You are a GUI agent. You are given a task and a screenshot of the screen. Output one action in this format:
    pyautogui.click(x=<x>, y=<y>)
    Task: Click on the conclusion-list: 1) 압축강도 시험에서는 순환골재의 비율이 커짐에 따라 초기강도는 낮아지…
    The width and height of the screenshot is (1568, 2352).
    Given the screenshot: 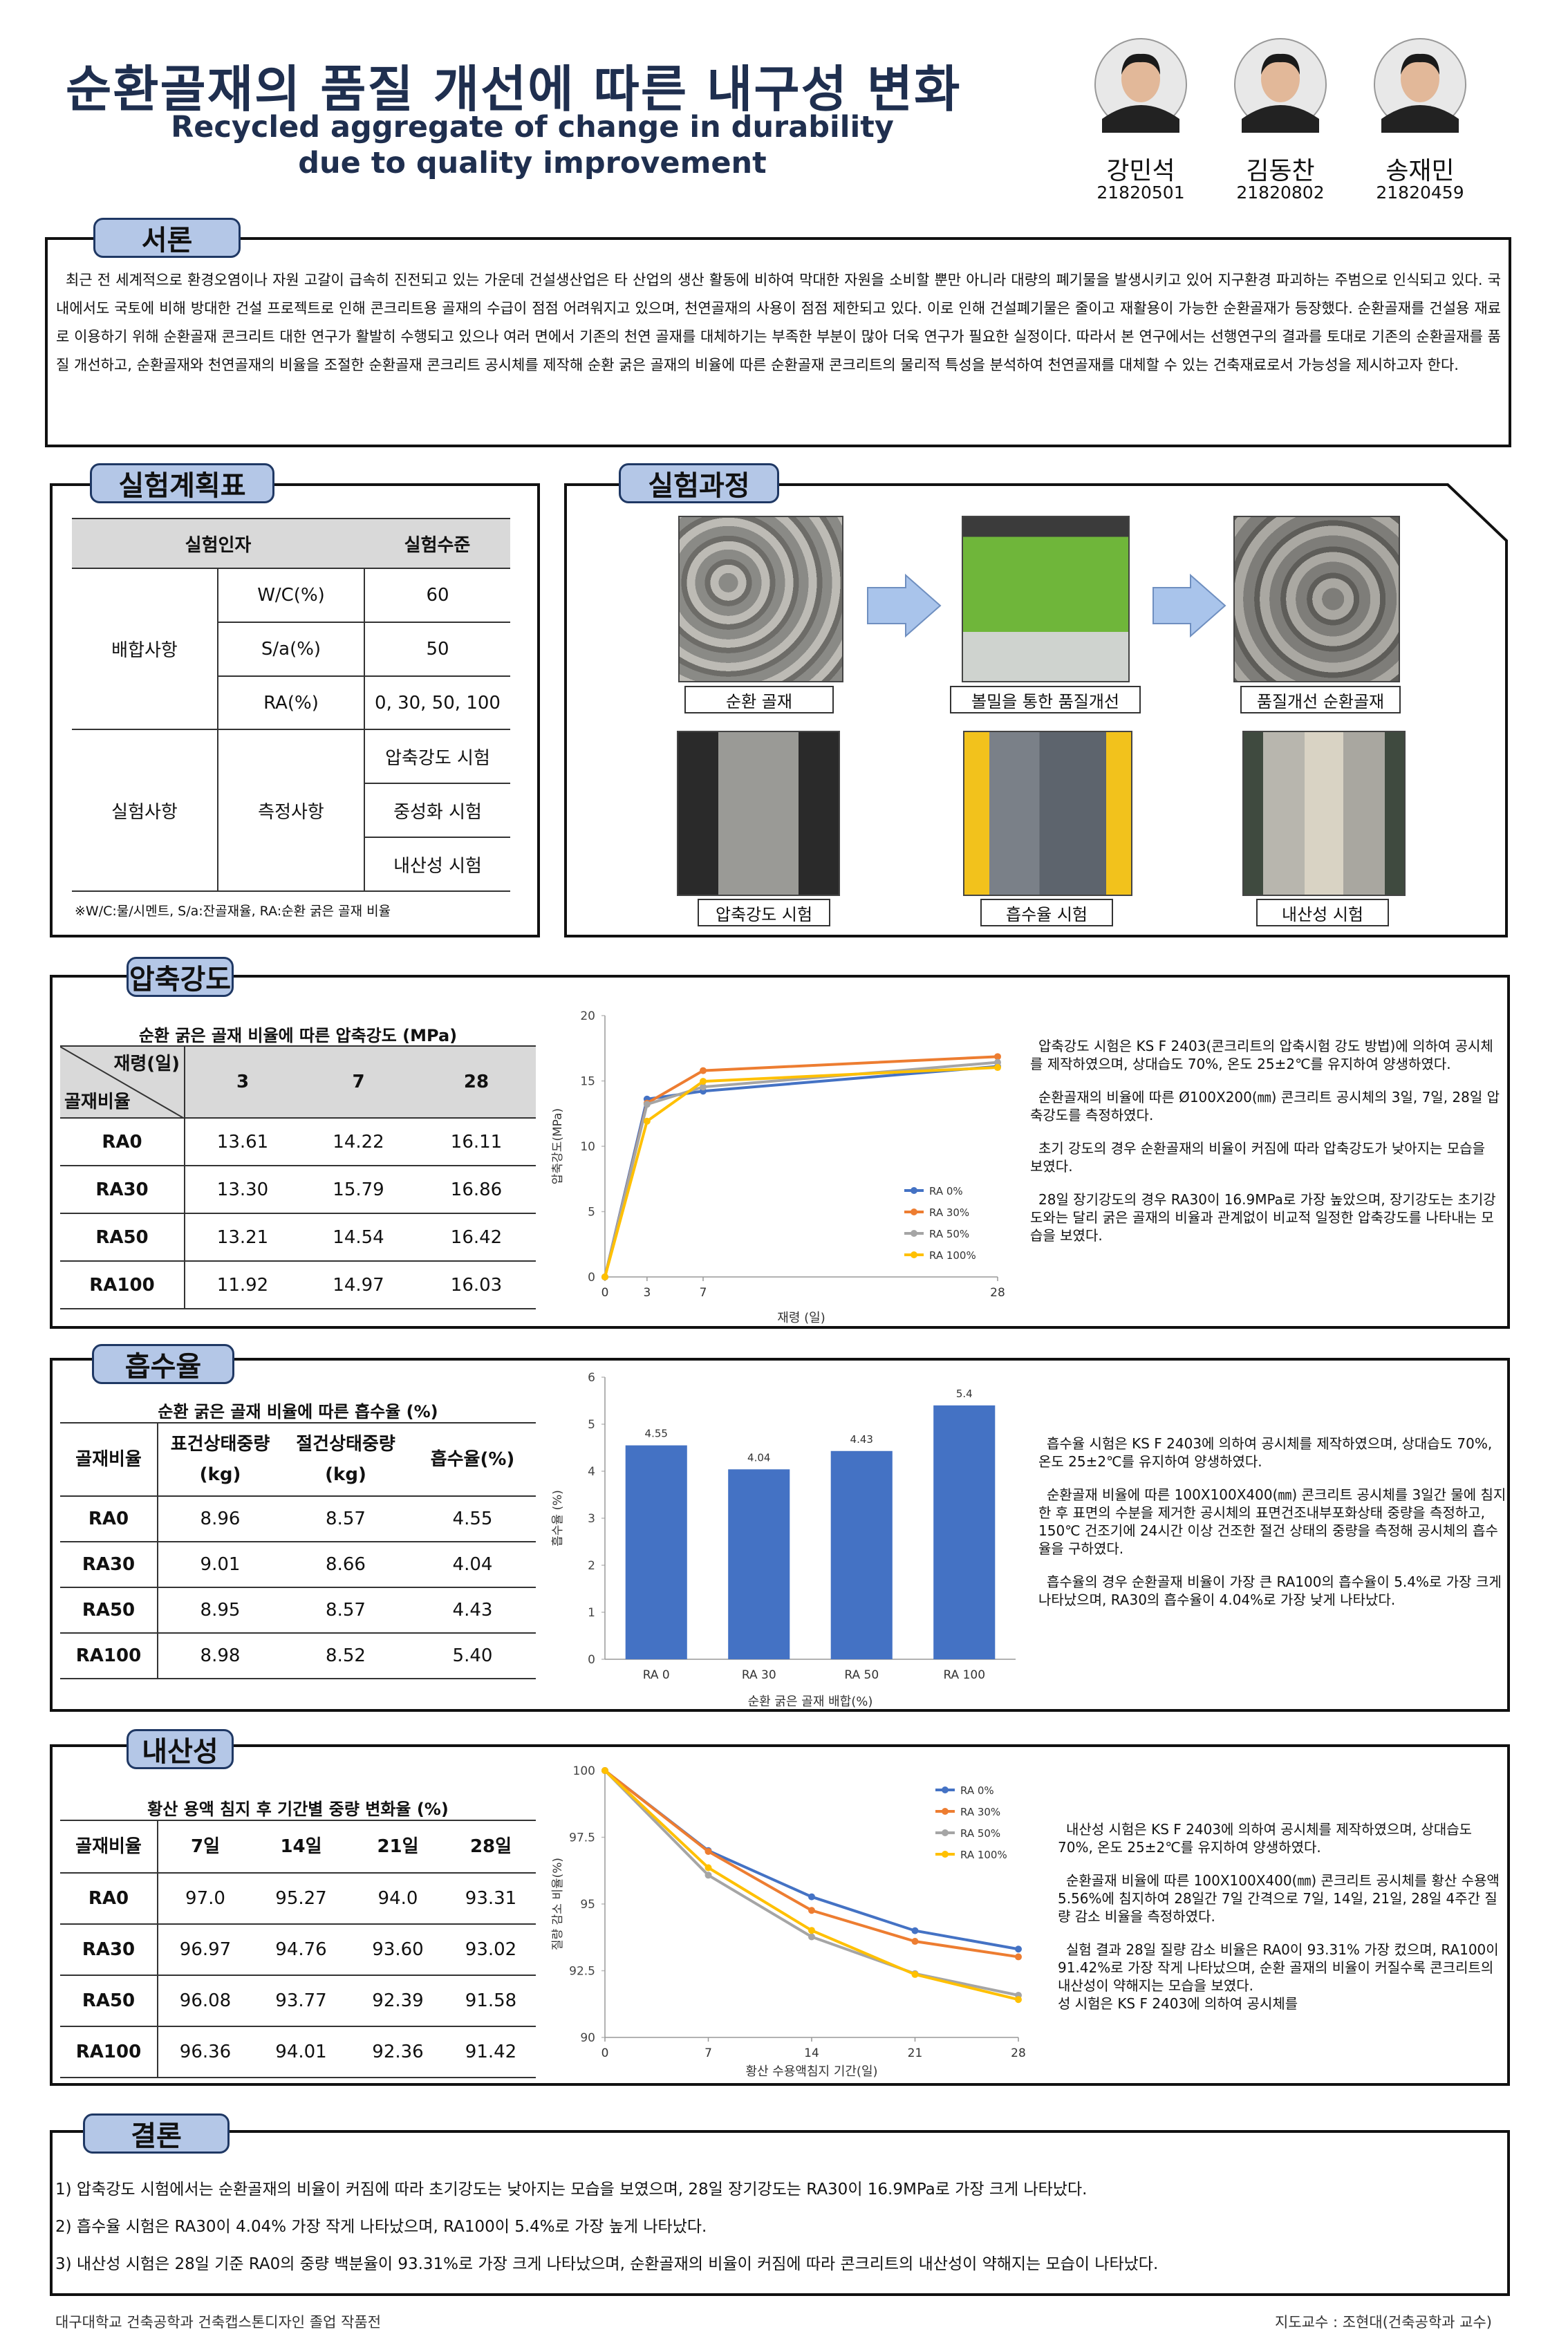 What is the action you would take?
    pyautogui.click(x=777, y=2227)
    